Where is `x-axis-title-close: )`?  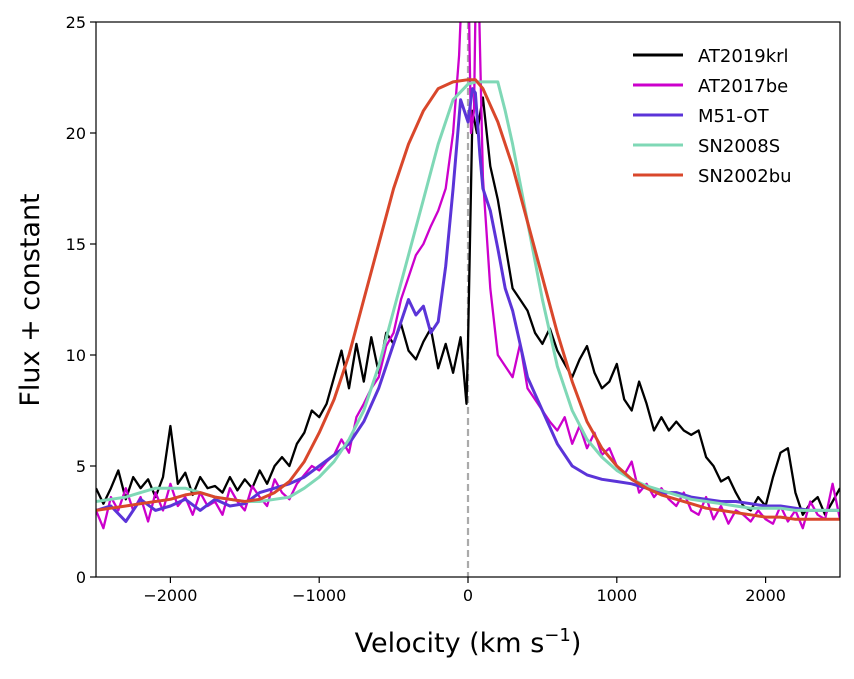 x-axis-title-close: ) is located at coordinates (576, 643).